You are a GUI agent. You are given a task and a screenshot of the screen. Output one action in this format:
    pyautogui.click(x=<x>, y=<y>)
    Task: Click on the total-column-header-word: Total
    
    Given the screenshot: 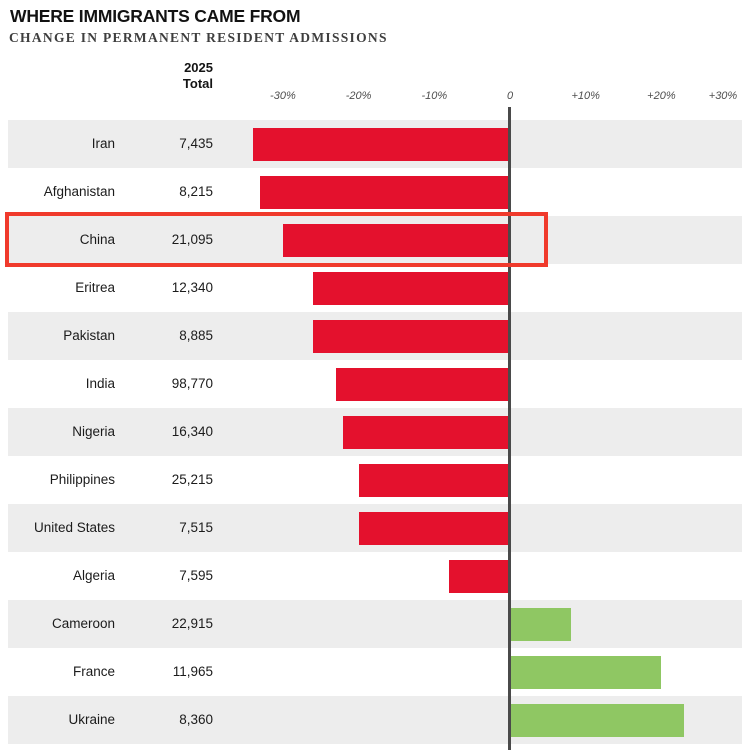 What is the action you would take?
    pyautogui.click(x=197, y=83)
    